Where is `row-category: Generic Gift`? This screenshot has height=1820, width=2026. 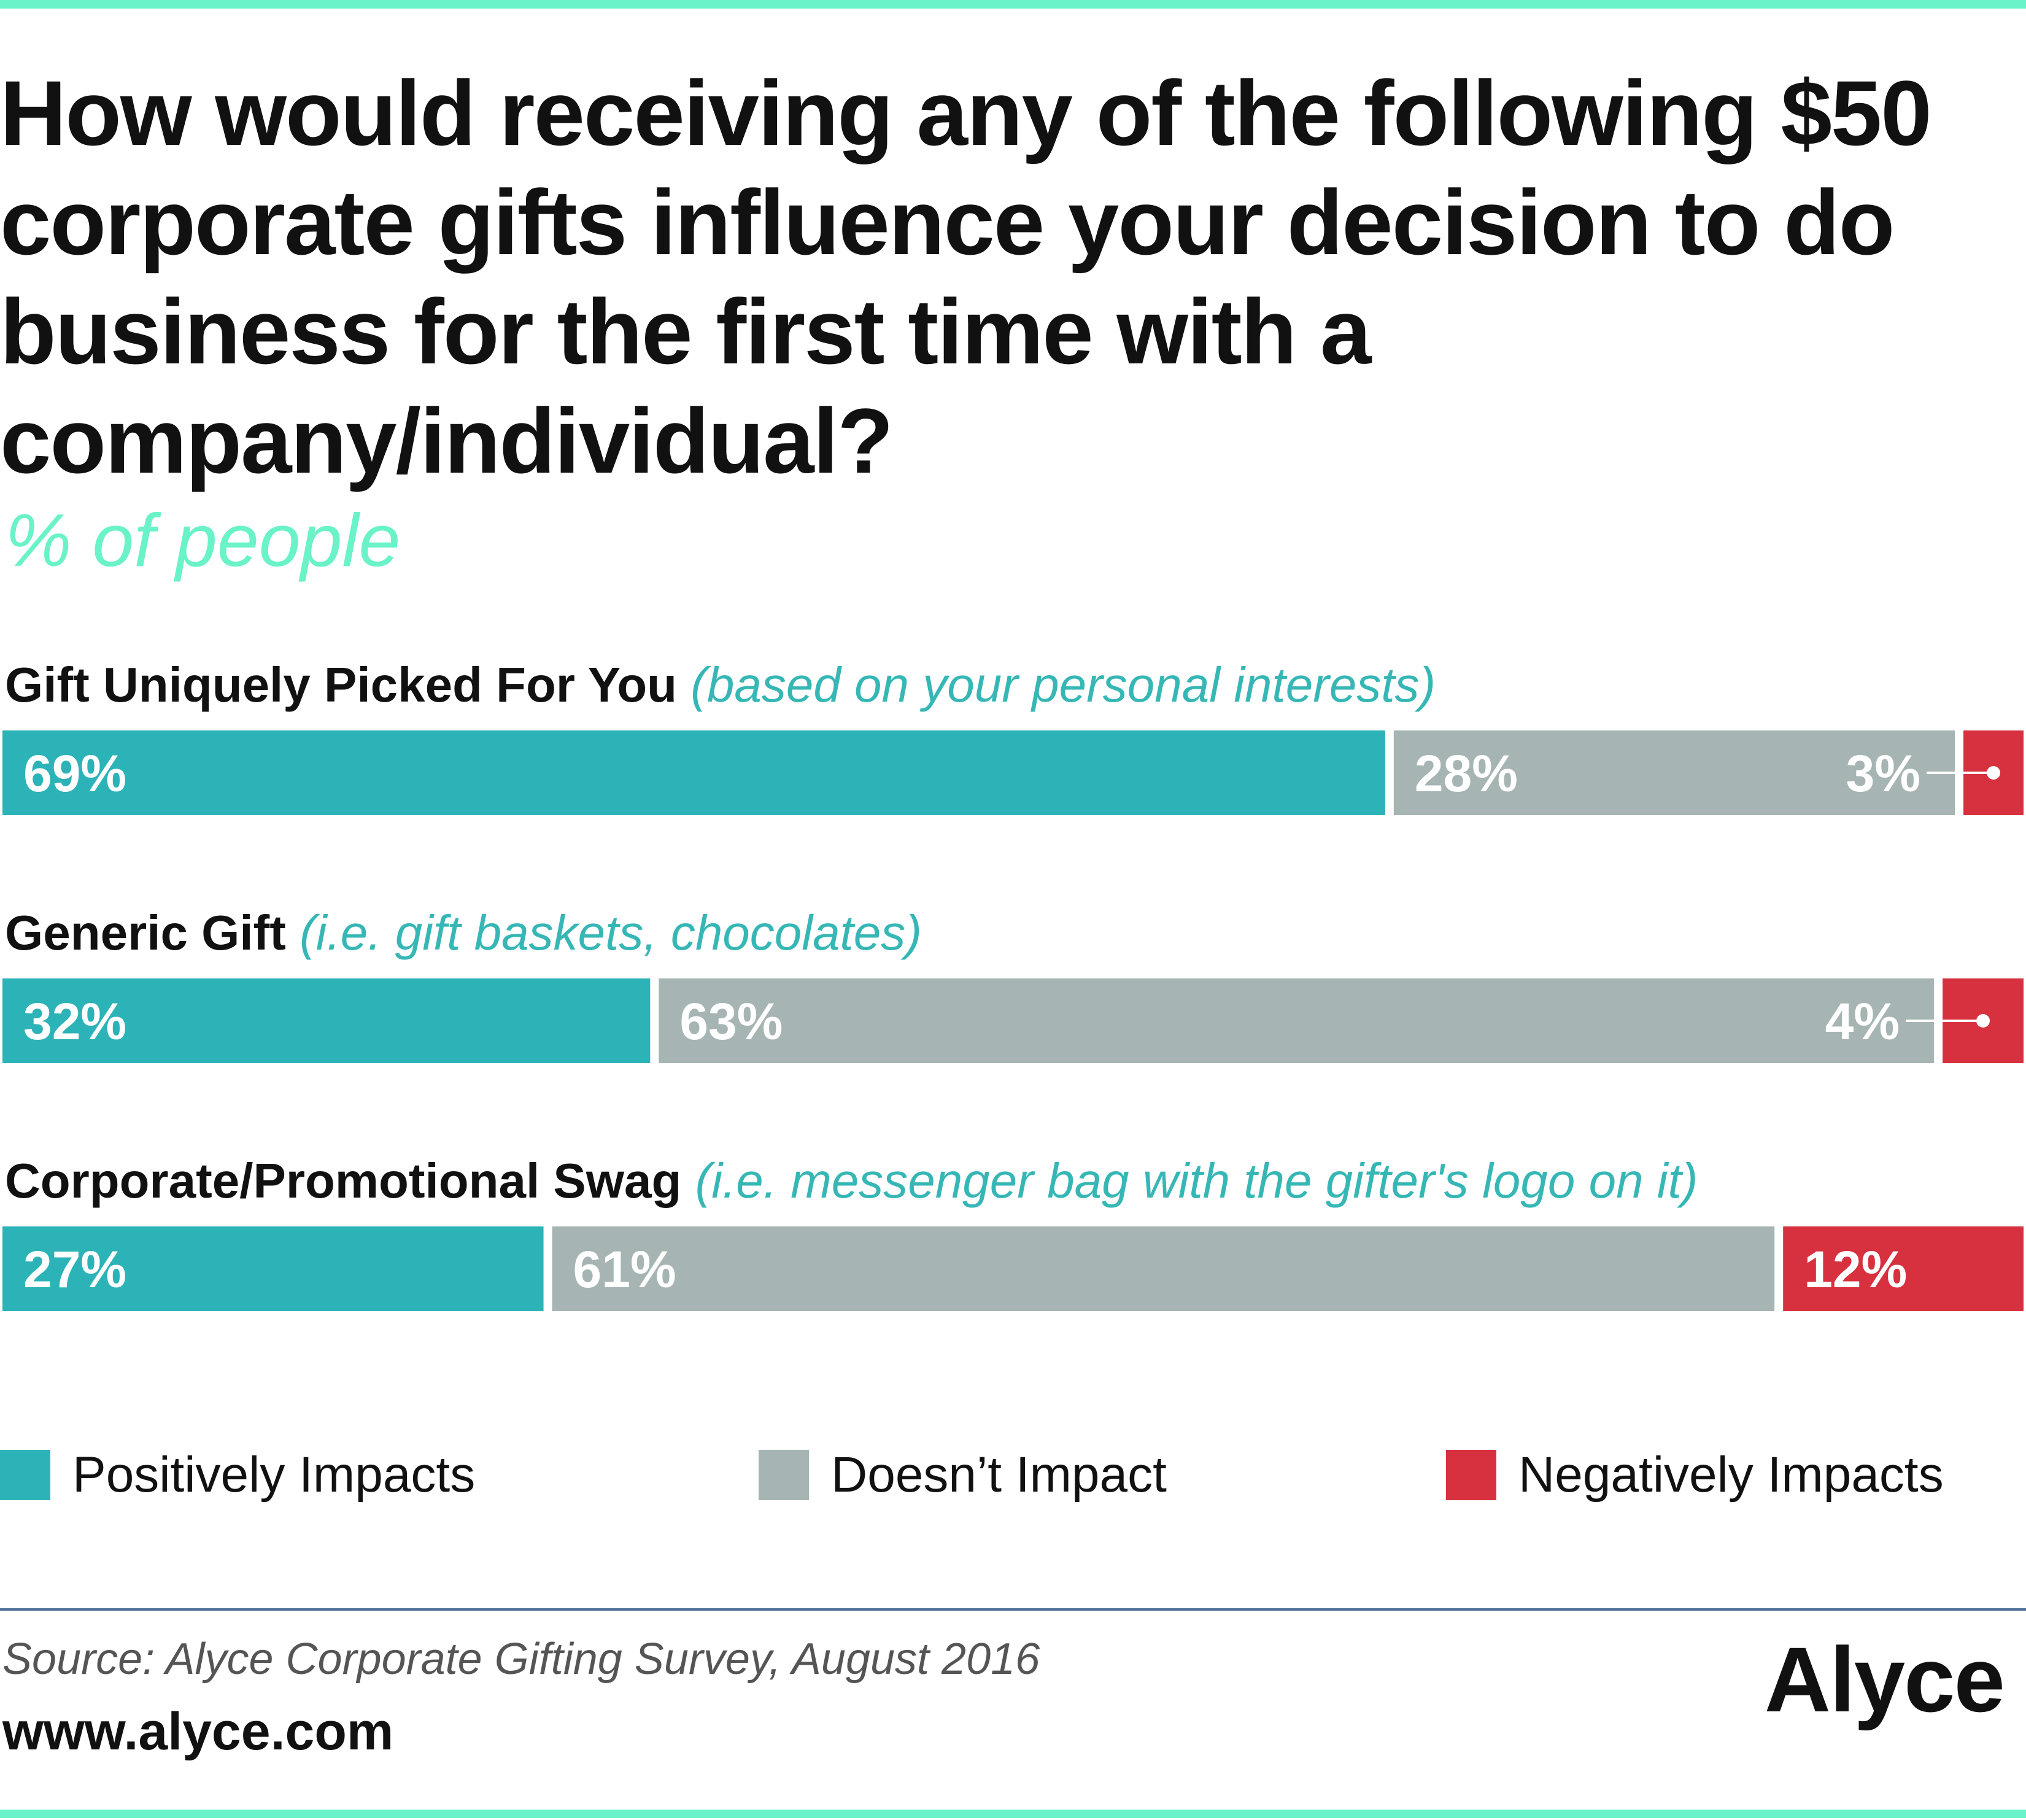
row-category: Generic Gift is located at coordinates (145, 932).